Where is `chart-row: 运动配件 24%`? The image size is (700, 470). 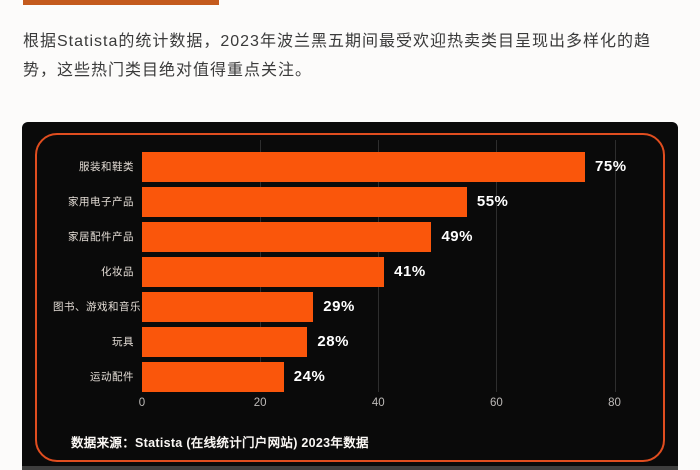
chart-row: 运动配件 24% is located at coordinates (351, 376).